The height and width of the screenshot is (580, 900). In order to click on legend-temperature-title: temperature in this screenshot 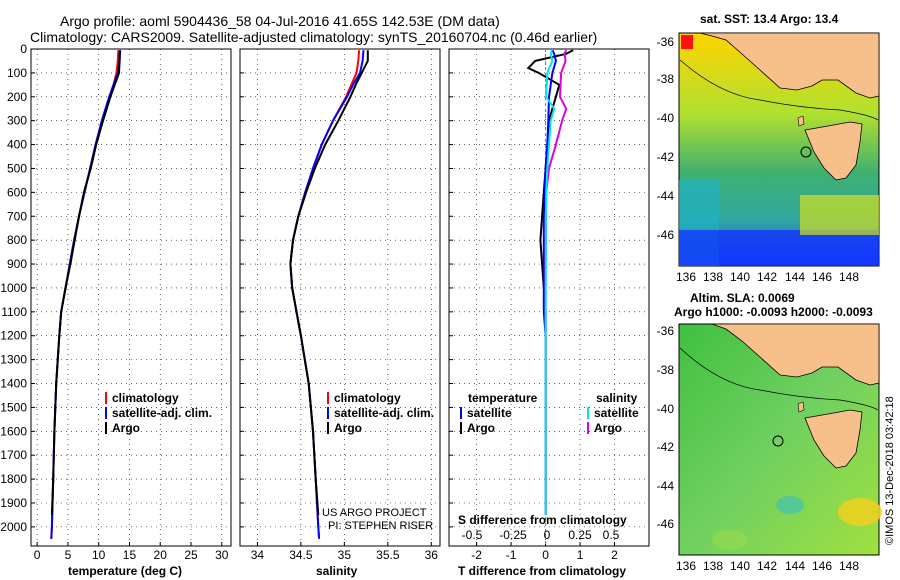, I will do `click(503, 398)`.